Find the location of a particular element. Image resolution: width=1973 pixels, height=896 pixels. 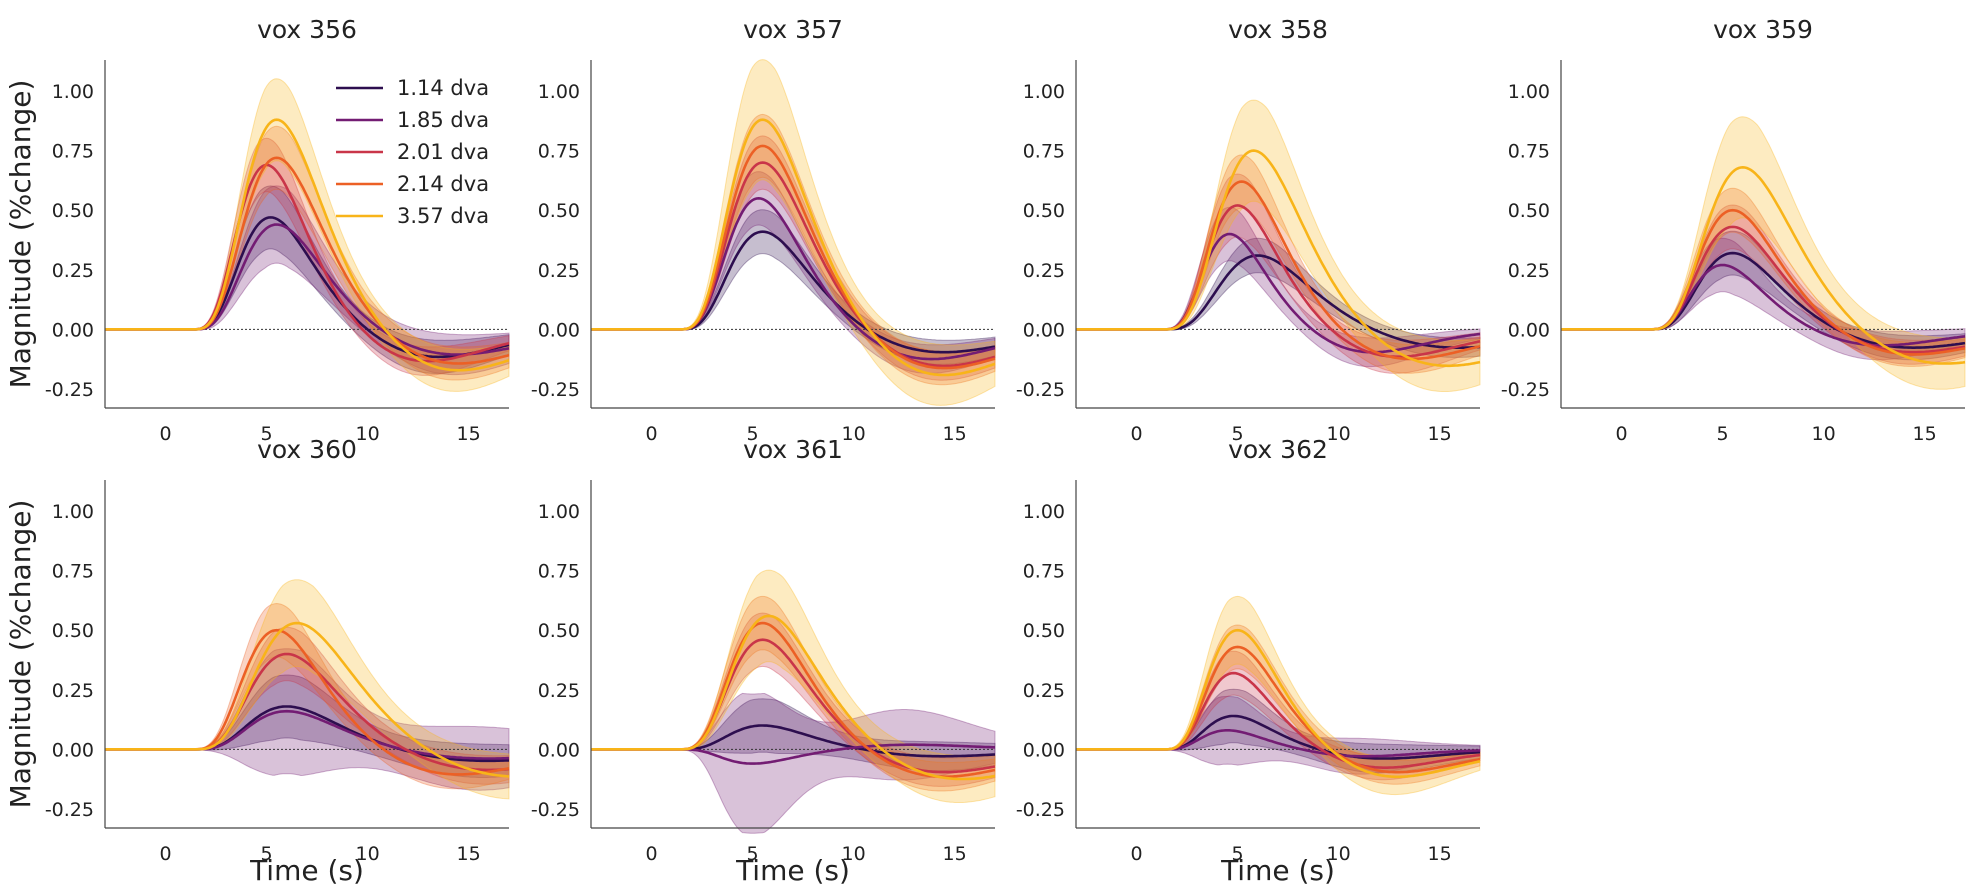

error-band-1-14-dva is located at coordinates (793, 287).